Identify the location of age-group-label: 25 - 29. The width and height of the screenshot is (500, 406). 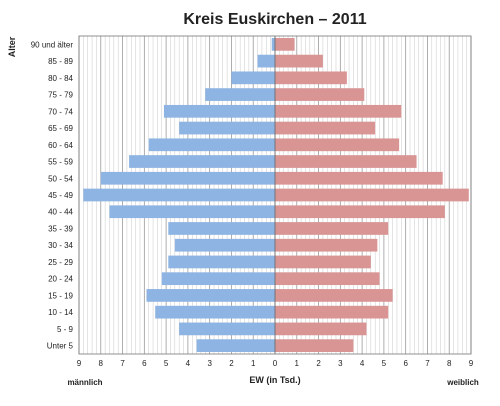
(60, 262).